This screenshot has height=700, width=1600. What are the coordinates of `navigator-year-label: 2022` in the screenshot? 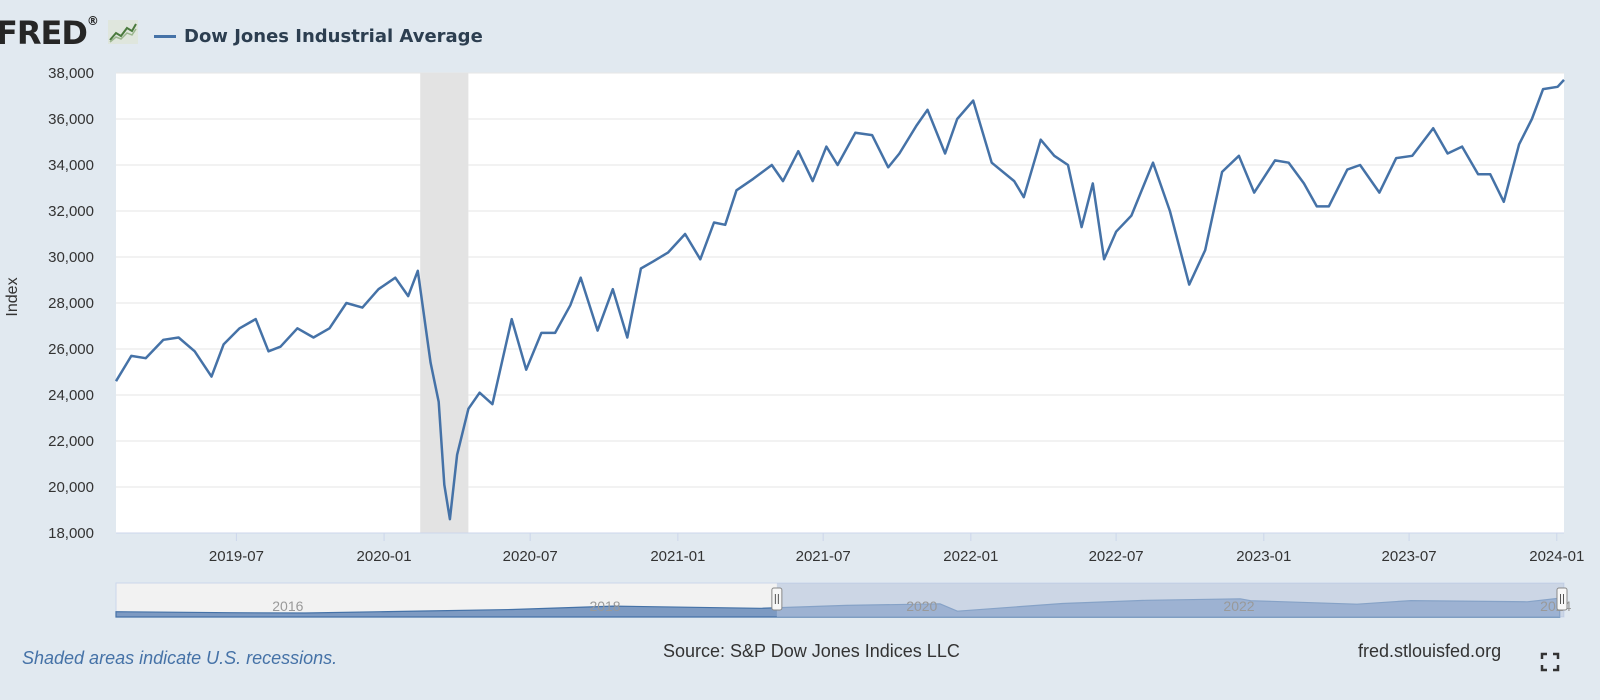 It's located at (1238, 606).